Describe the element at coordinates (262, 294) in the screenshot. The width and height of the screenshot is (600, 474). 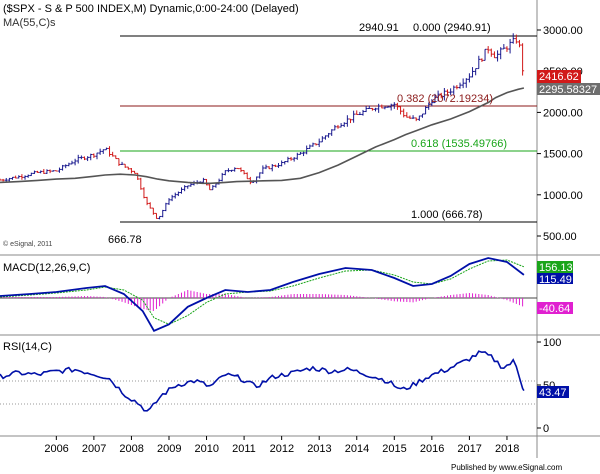
I see `macd-line` at that location.